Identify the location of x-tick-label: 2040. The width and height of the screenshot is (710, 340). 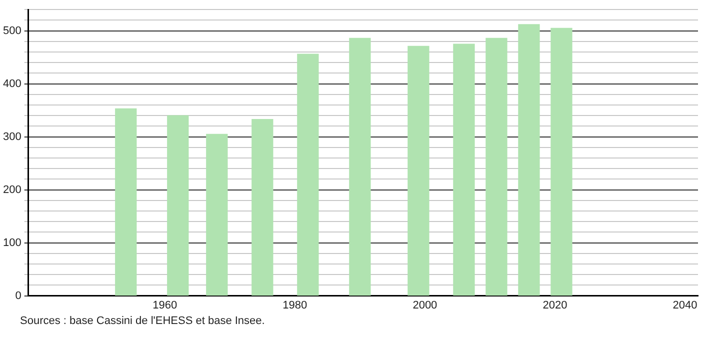
(685, 305).